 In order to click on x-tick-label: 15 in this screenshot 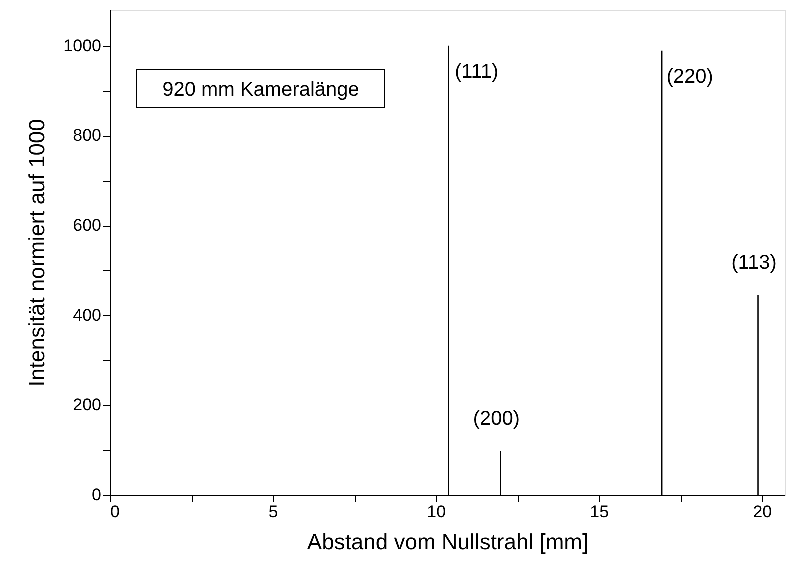, I will do `click(600, 512)`.